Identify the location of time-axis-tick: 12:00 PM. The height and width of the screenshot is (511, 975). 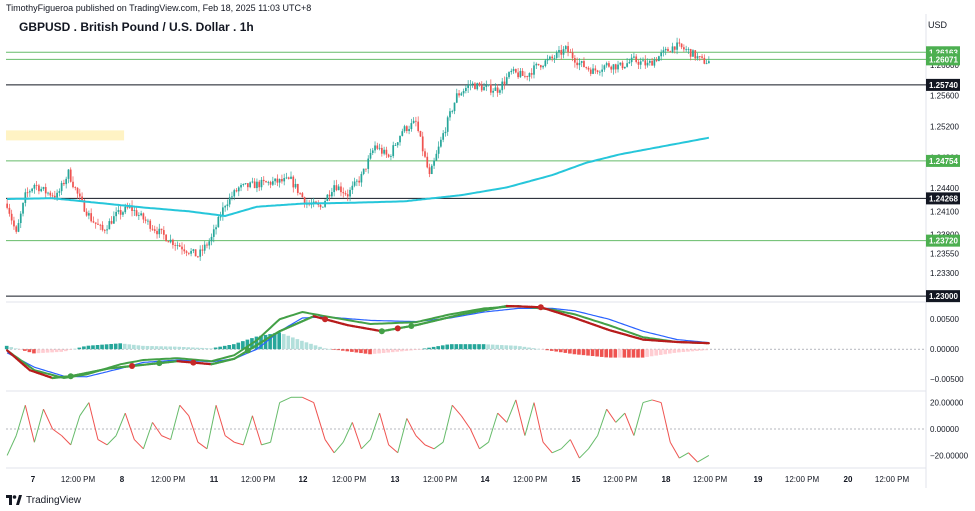
(440, 479).